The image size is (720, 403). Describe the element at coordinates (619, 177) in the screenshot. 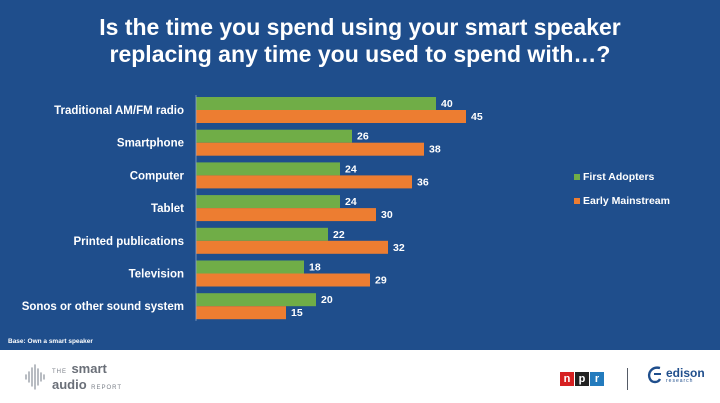

I see `legend-label: First Adopters` at that location.